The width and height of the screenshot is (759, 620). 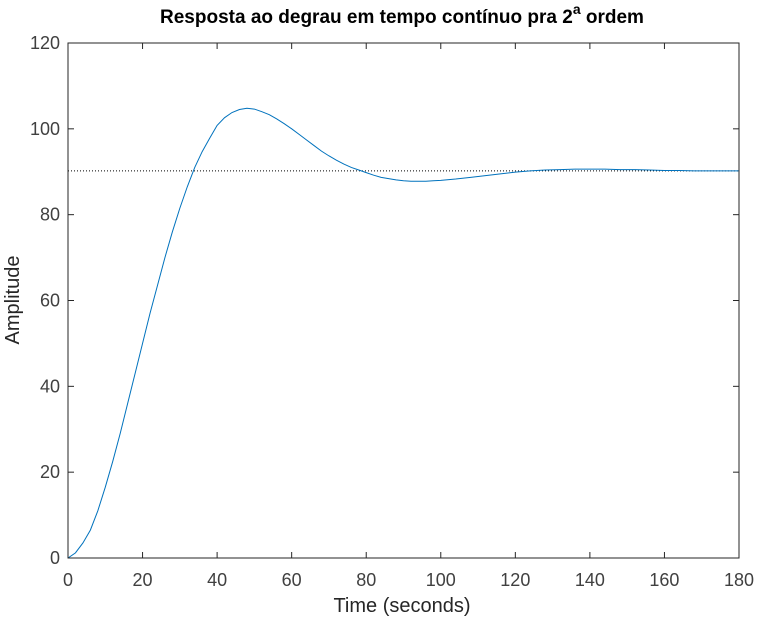 What do you see at coordinates (68, 580) in the screenshot?
I see `x-tick-label: 0` at bounding box center [68, 580].